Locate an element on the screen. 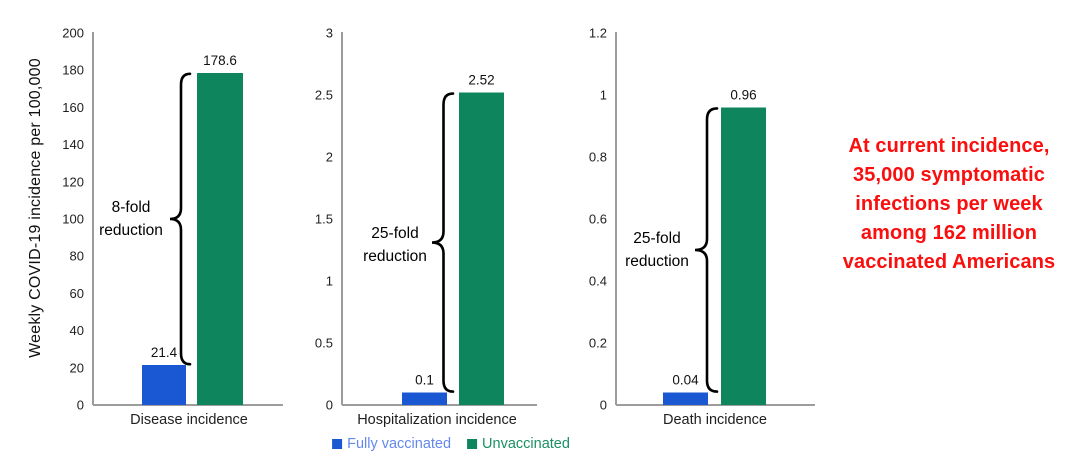  y-tick-label: 0.6 is located at coordinates (598, 219).